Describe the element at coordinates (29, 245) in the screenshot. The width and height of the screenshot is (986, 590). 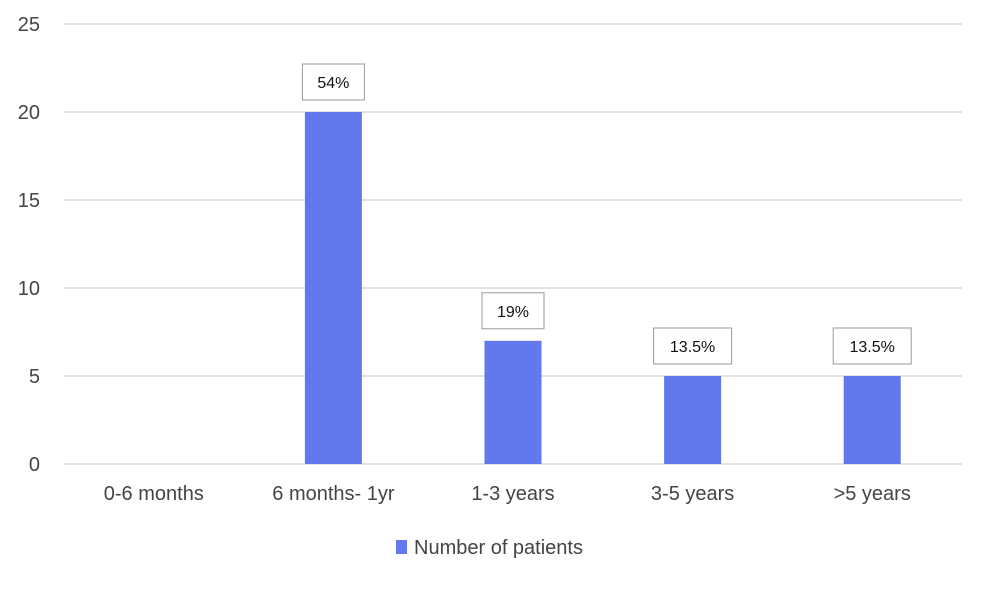
I see `y-axis-ticks: 0 5 10 15 20 25` at that location.